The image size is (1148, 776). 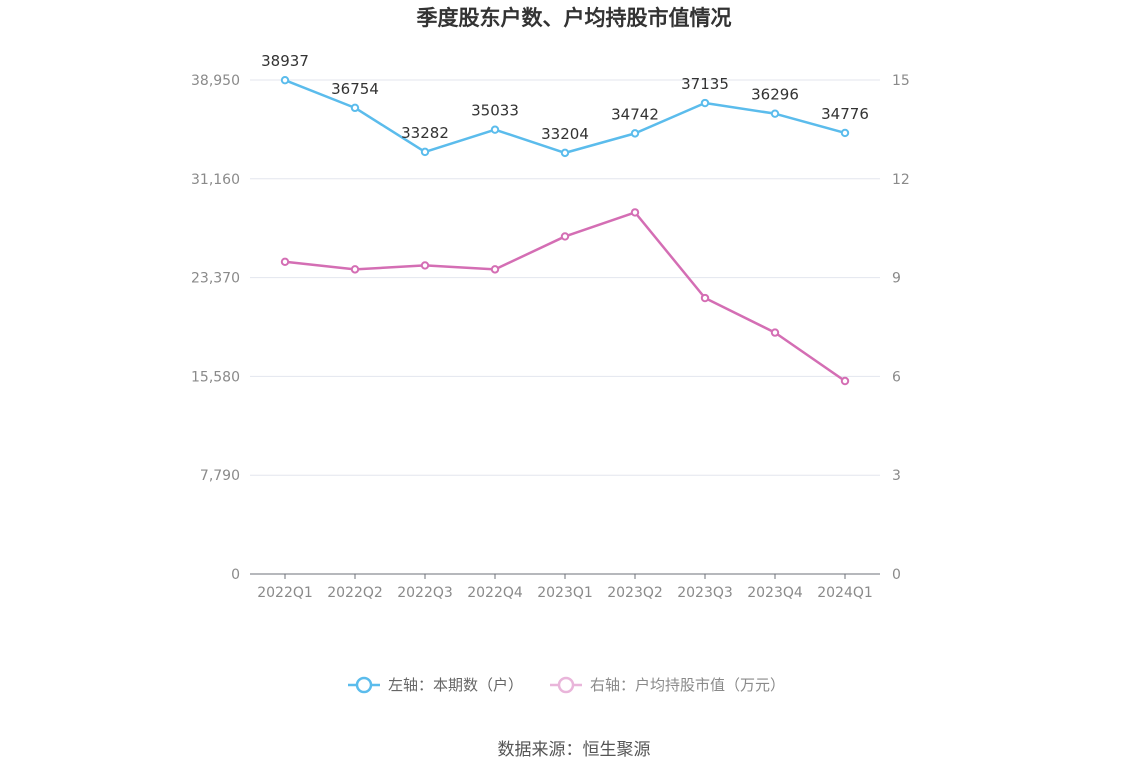 I want to click on data-label: 38937, so click(x=285, y=61).